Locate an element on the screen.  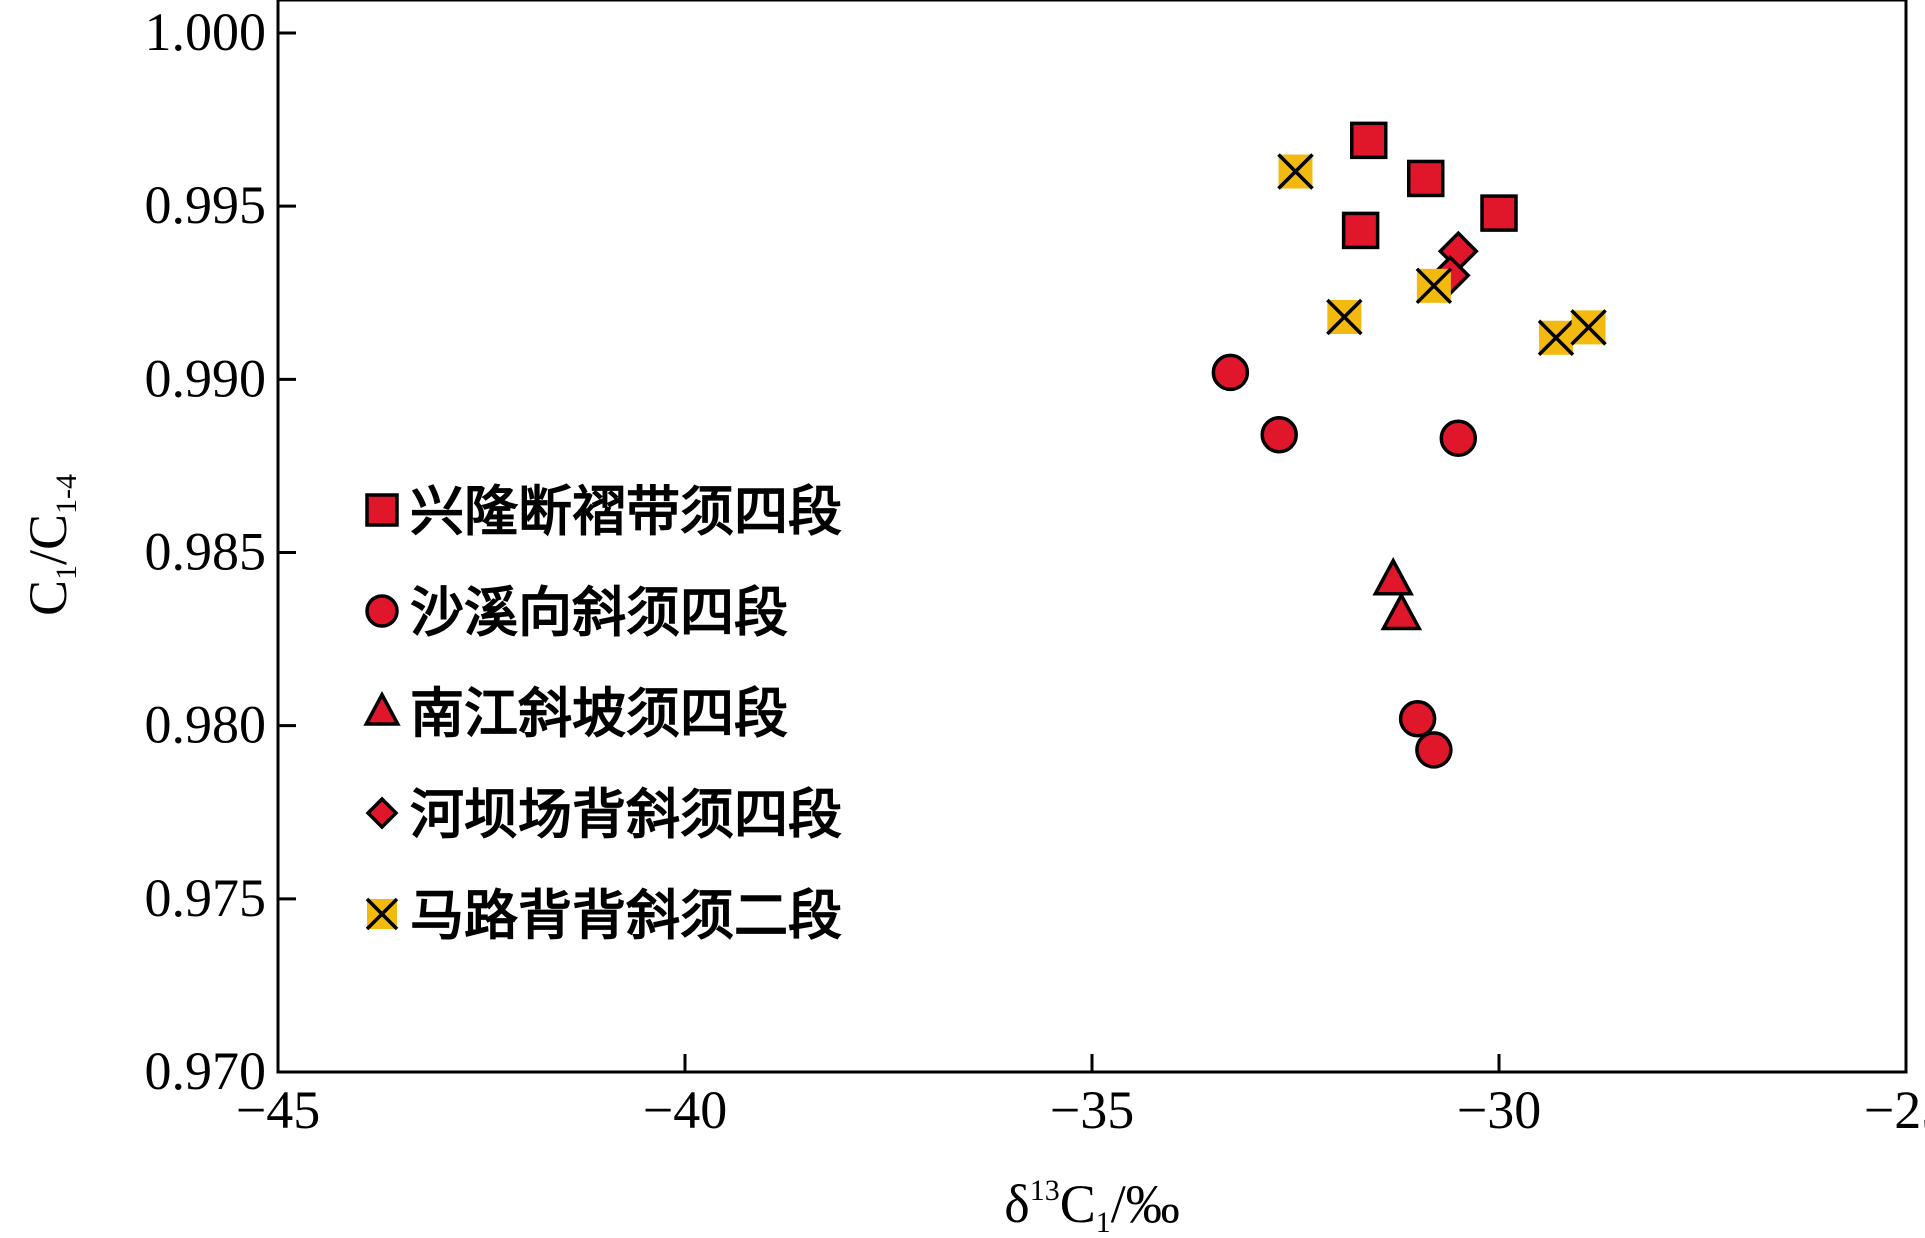
x-axis-title: δ13C1/‰ is located at coordinates (1092, 1206).